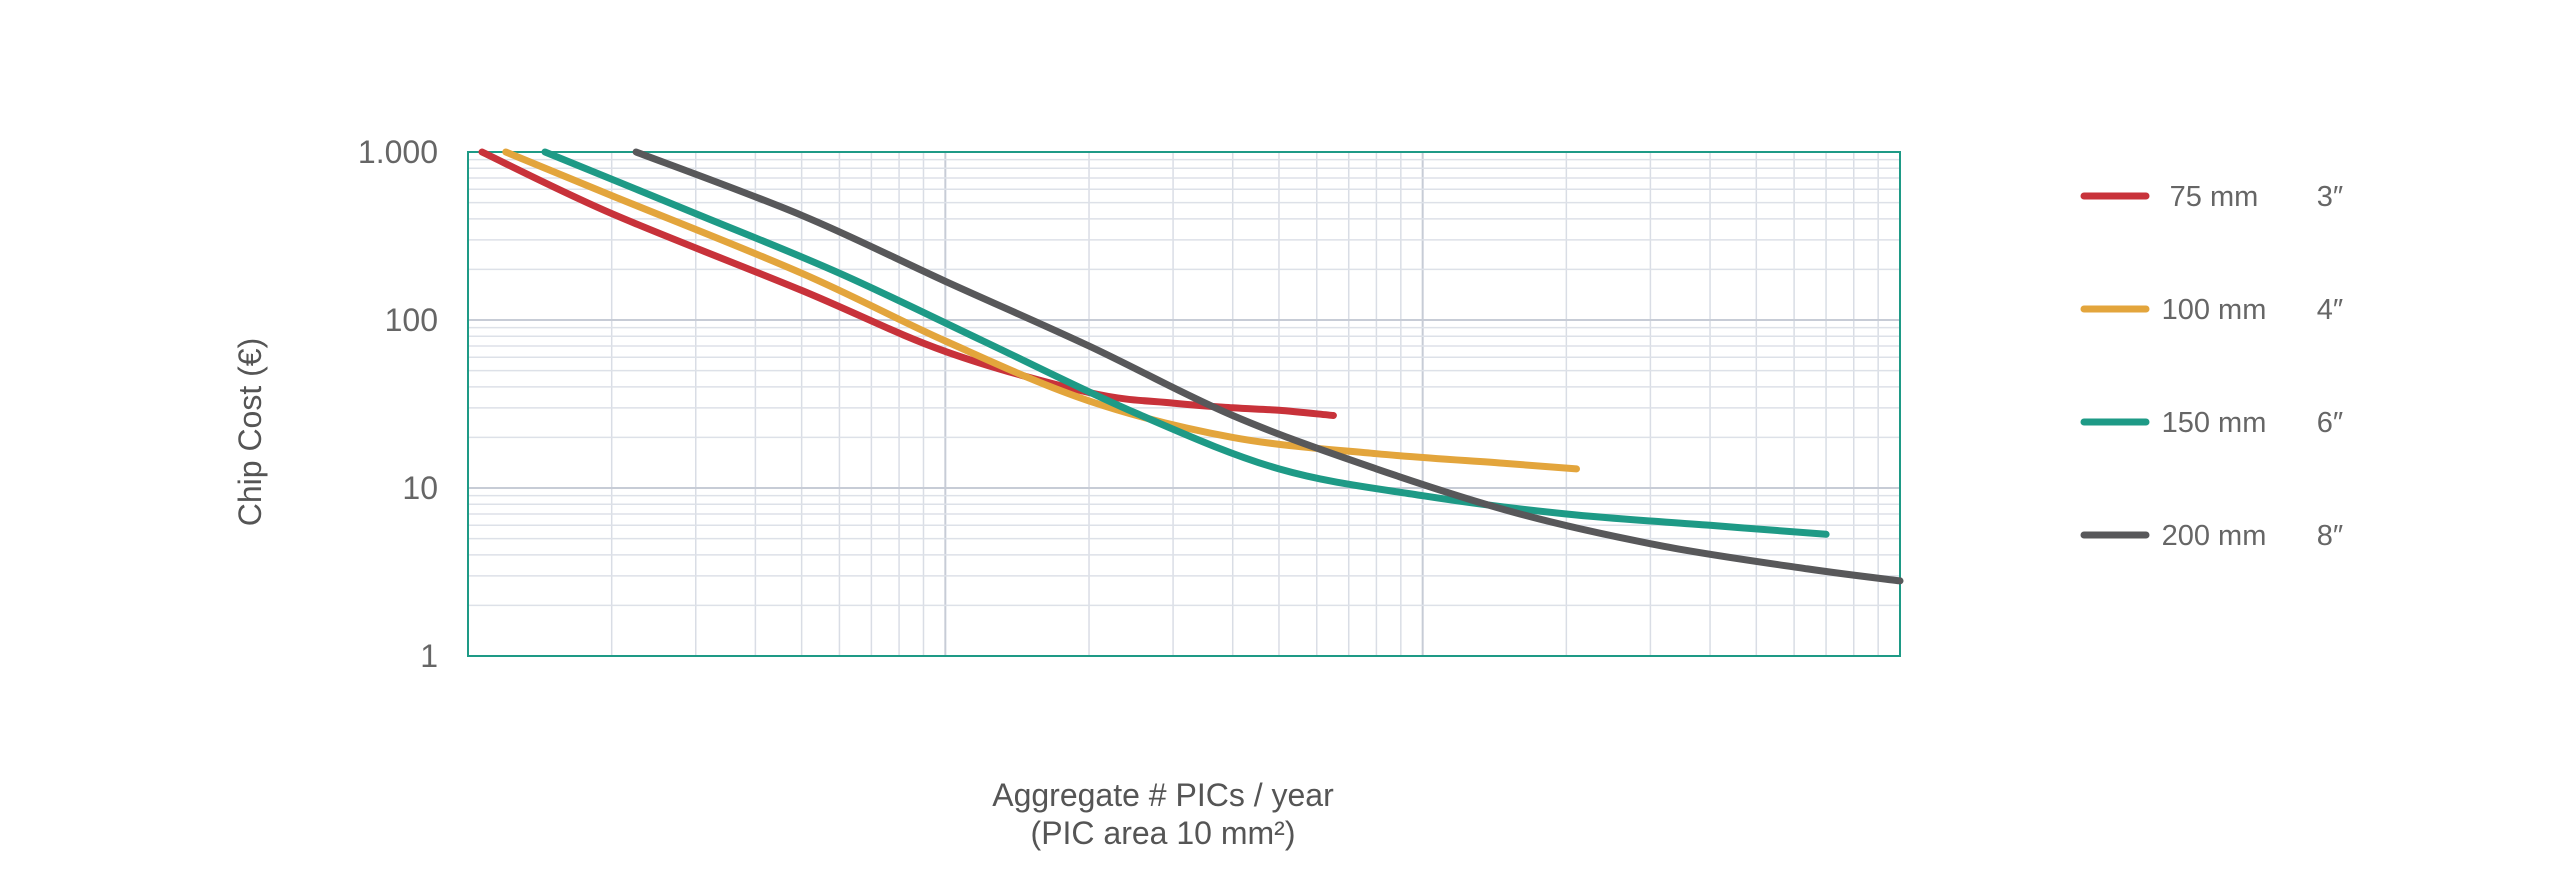 Image resolution: width=2560 pixels, height=876 pixels. What do you see at coordinates (1163, 795) in the screenshot?
I see `x-axis-title-line-1: Aggregate # PICs / year` at bounding box center [1163, 795].